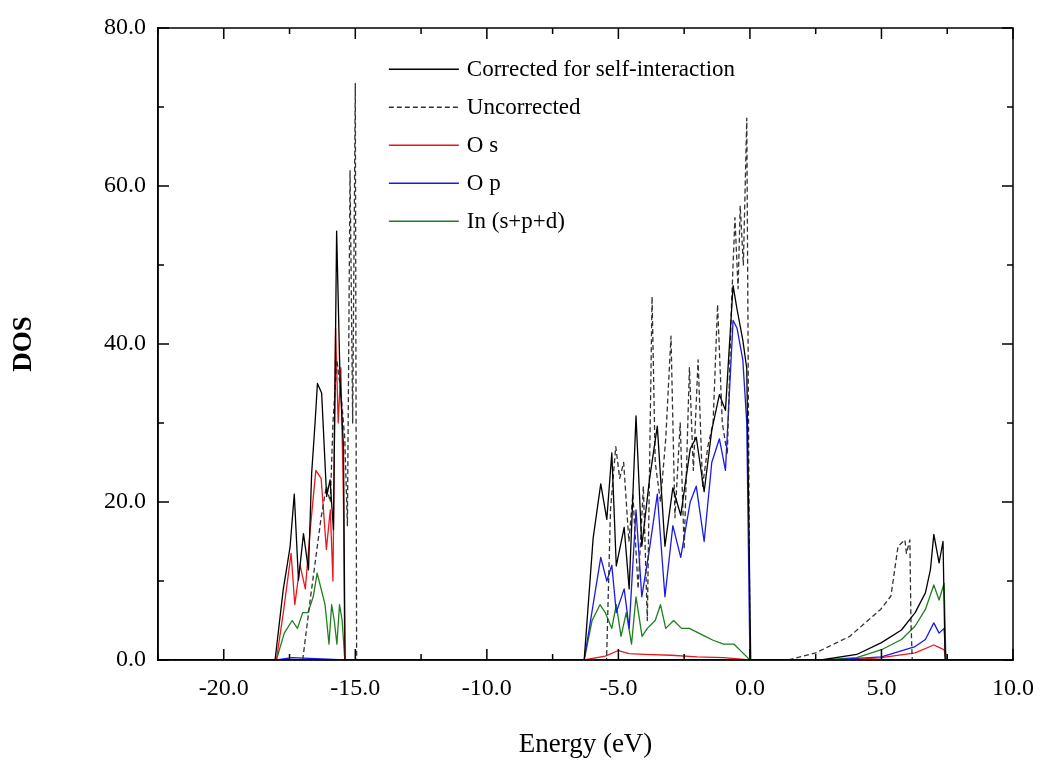  What do you see at coordinates (125, 500) in the screenshot?
I see `y-tick-label: 20.0` at bounding box center [125, 500].